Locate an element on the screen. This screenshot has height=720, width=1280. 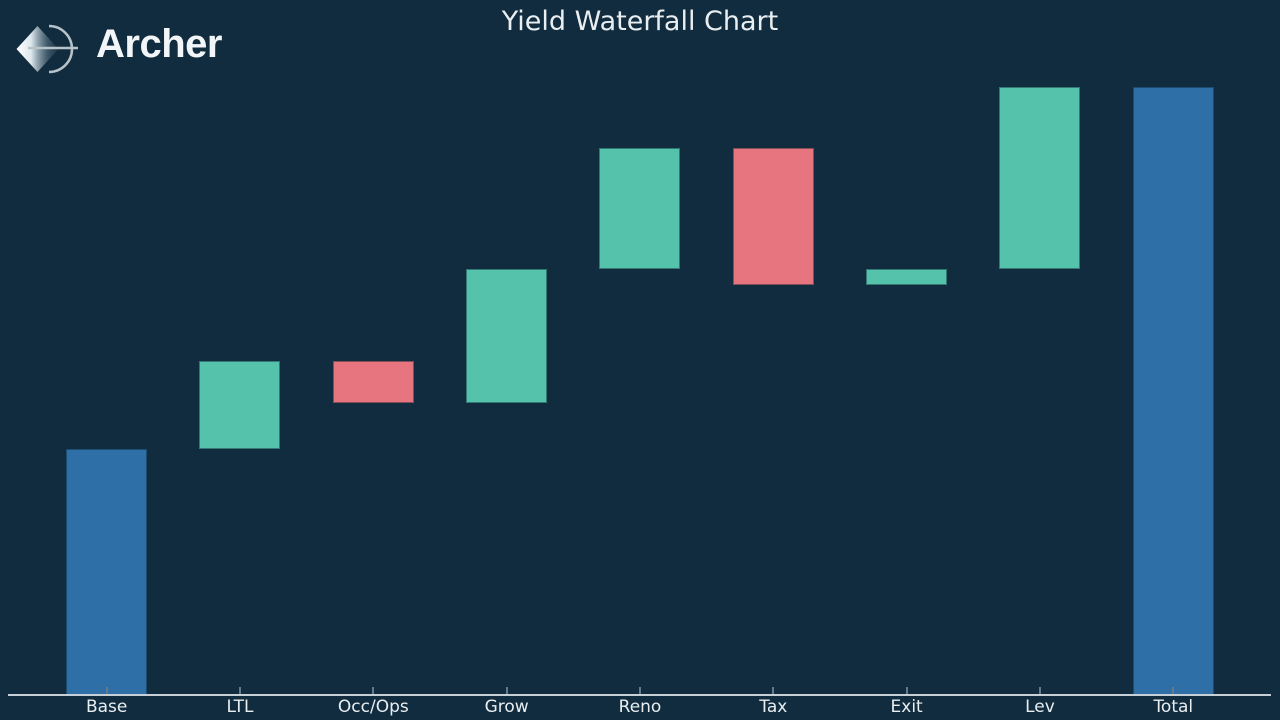
x-tick-label-base: Base is located at coordinates (106, 707).